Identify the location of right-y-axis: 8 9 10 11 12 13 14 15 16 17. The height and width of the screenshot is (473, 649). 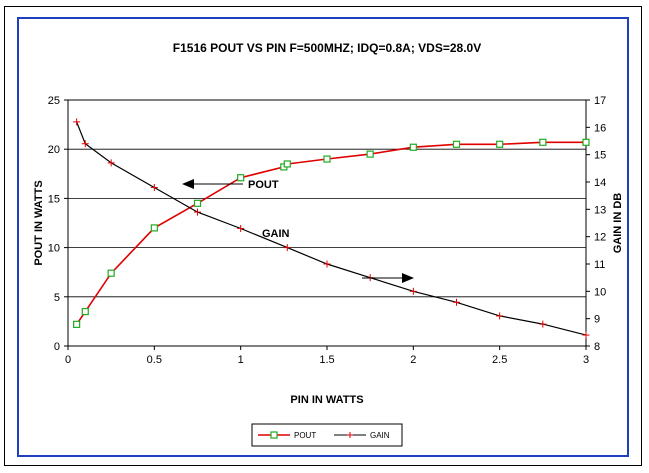
(596, 224).